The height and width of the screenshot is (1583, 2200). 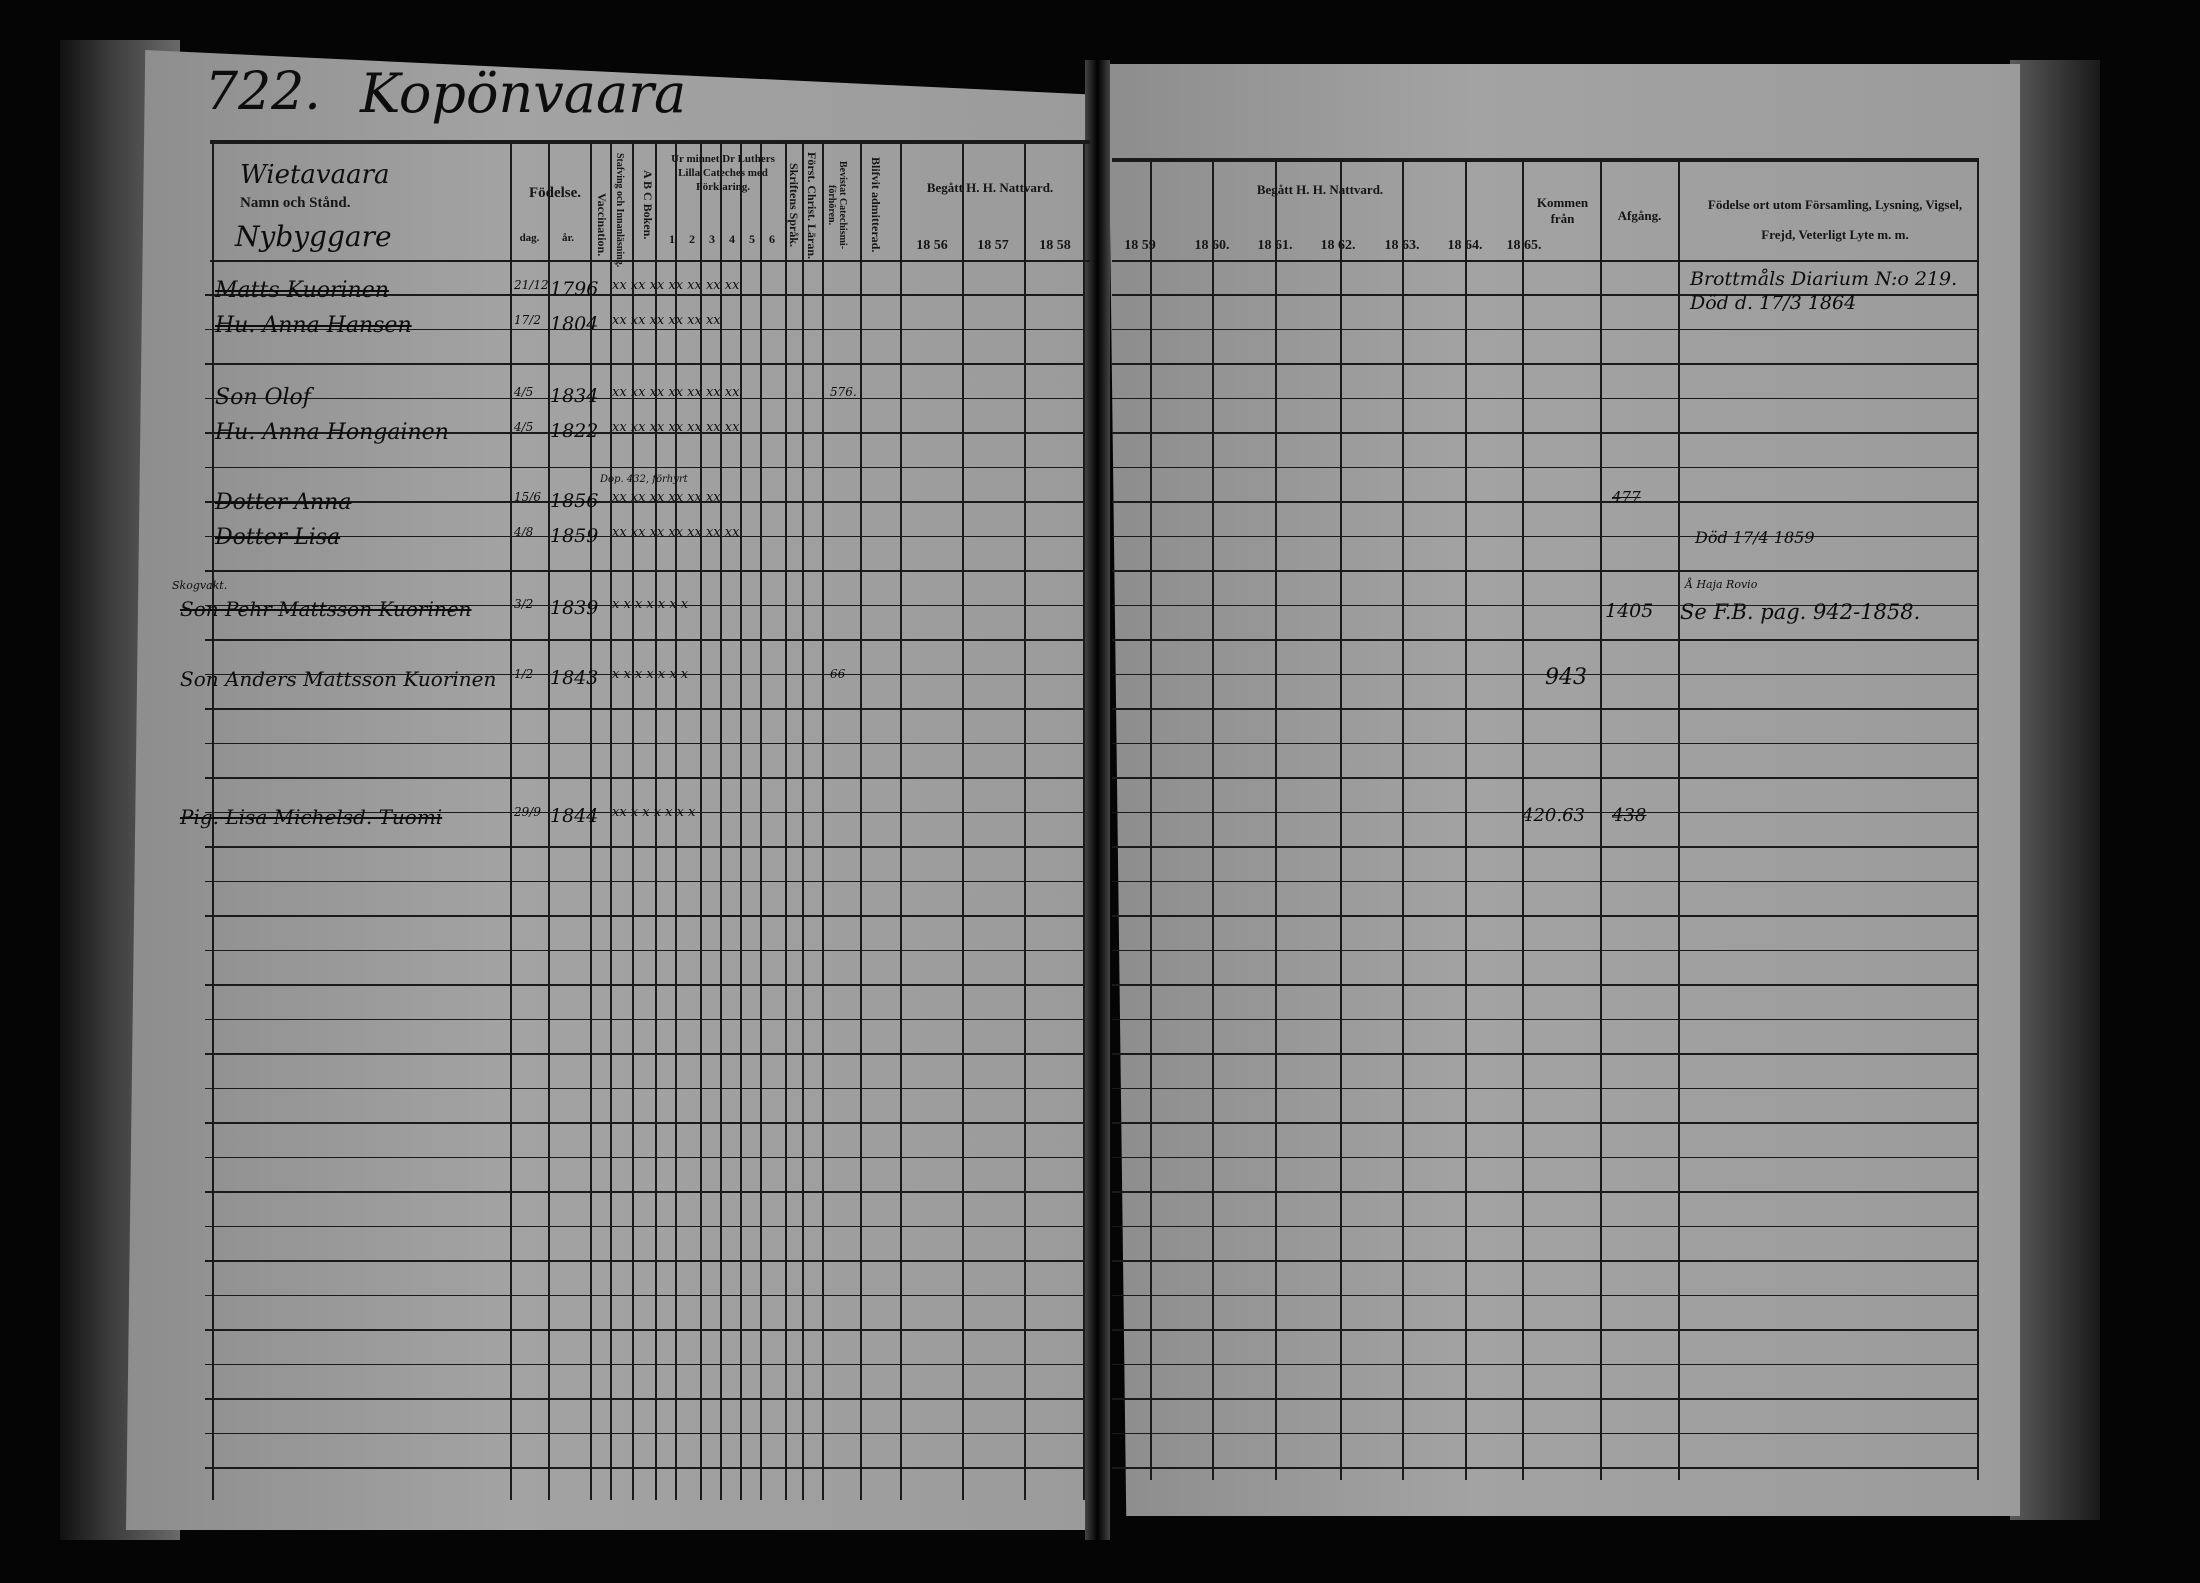 I want to click on person-name: Son Olof, so click(x=263, y=397).